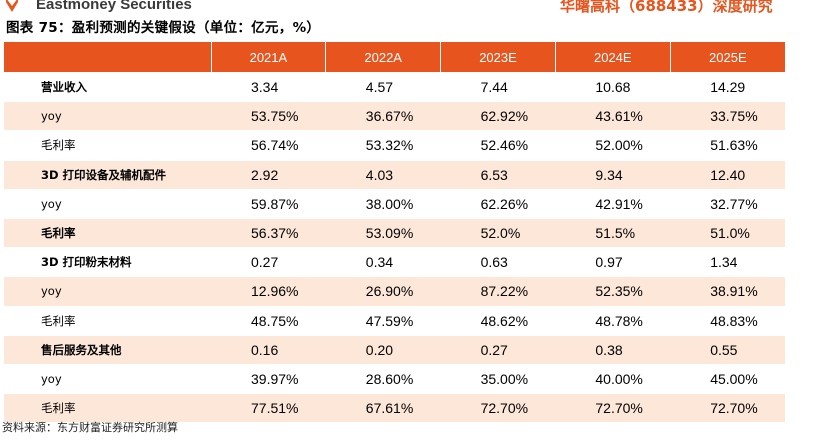 The width and height of the screenshot is (813, 443). Describe the element at coordinates (114, 6) in the screenshot. I see `brand-name: Eastmoney Securities` at that location.